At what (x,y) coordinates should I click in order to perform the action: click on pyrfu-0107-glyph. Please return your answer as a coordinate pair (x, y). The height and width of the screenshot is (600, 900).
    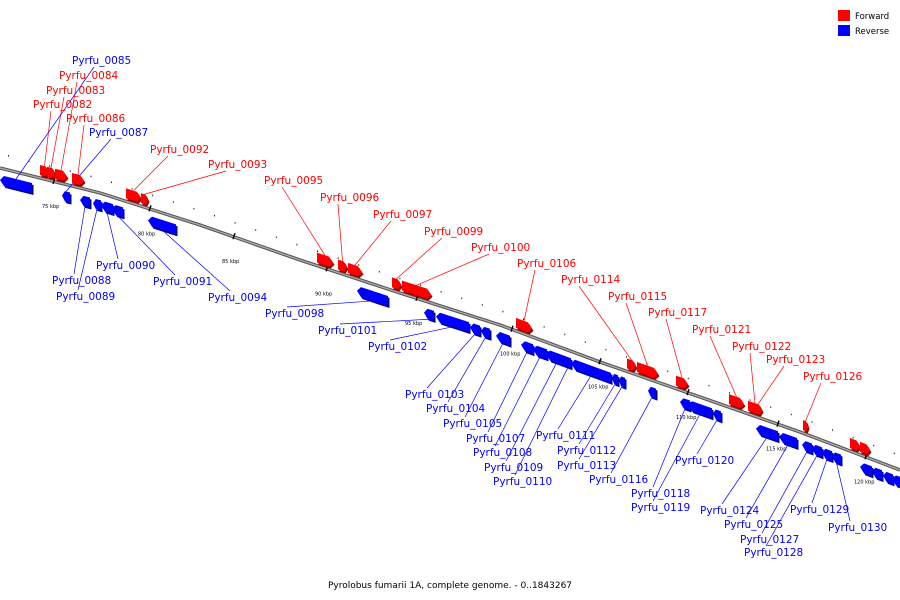
    Looking at the image, I should click on (527, 348).